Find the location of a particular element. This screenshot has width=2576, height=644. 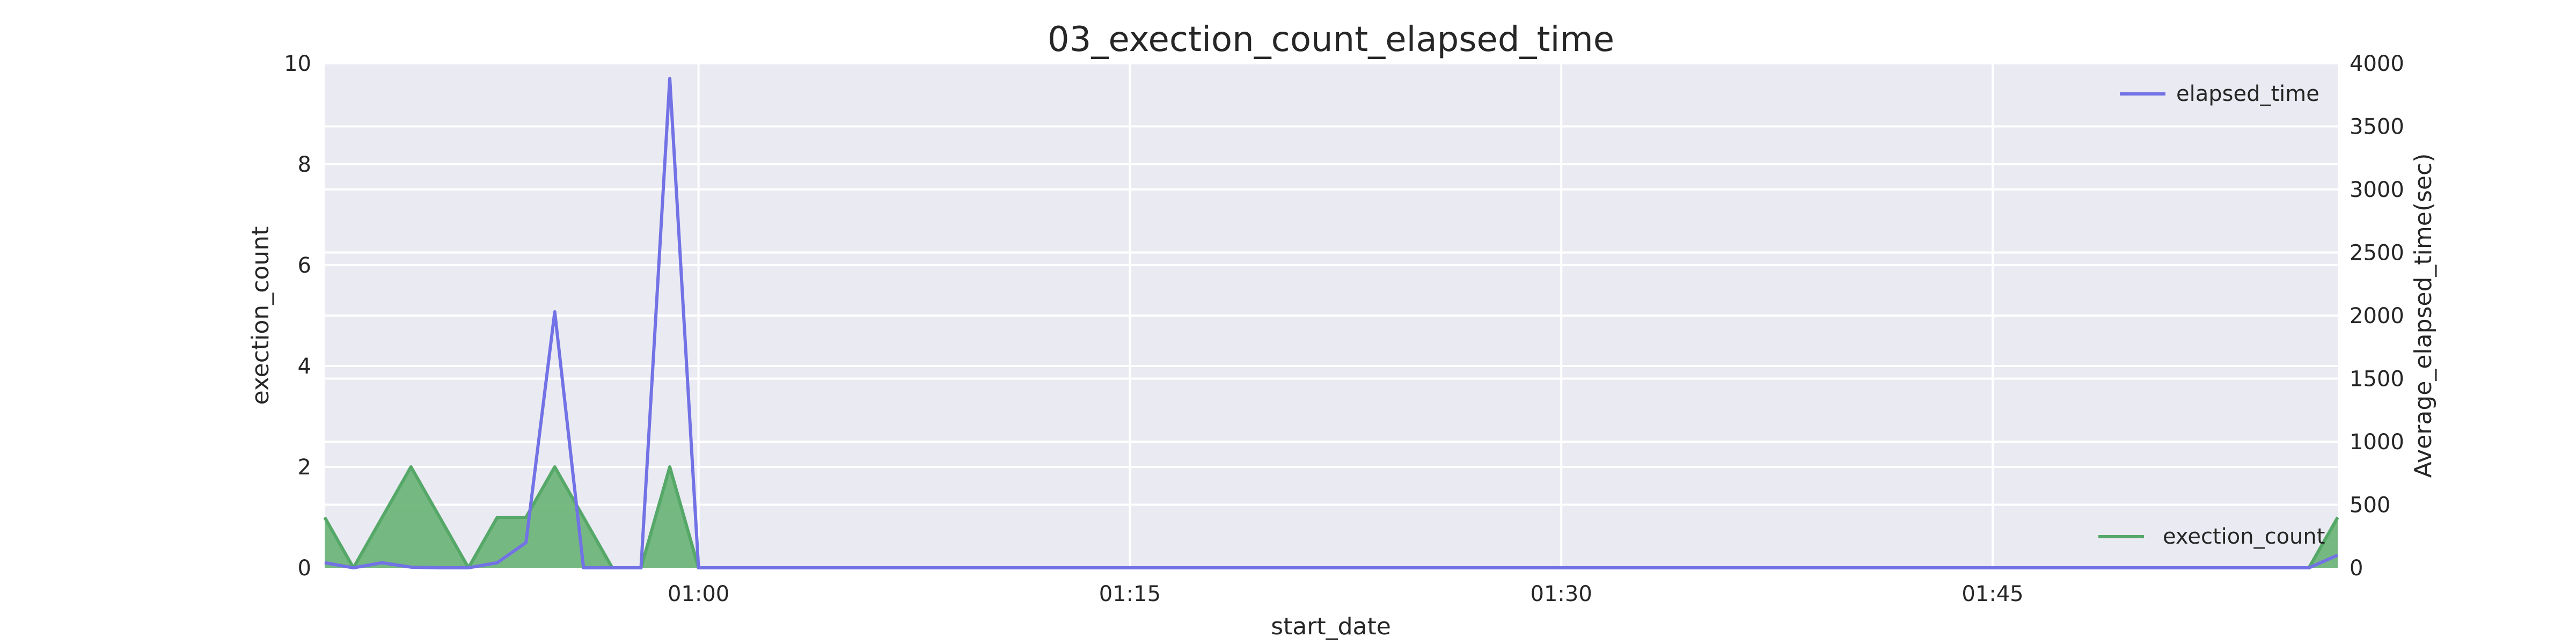

y-right-tick-label: 3500 is located at coordinates (2377, 127).